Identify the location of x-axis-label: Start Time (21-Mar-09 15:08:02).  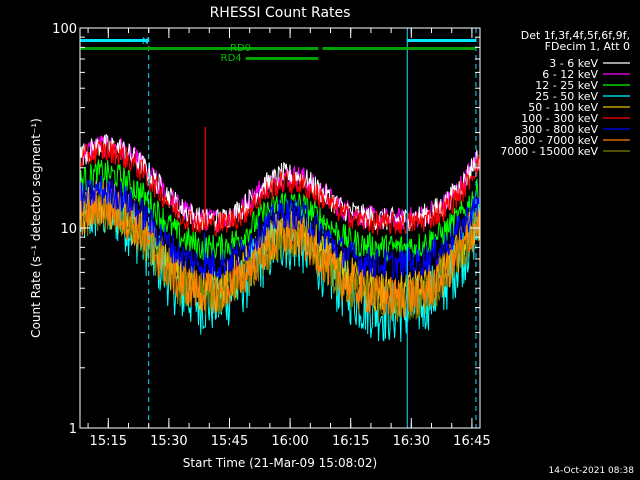
(280, 463).